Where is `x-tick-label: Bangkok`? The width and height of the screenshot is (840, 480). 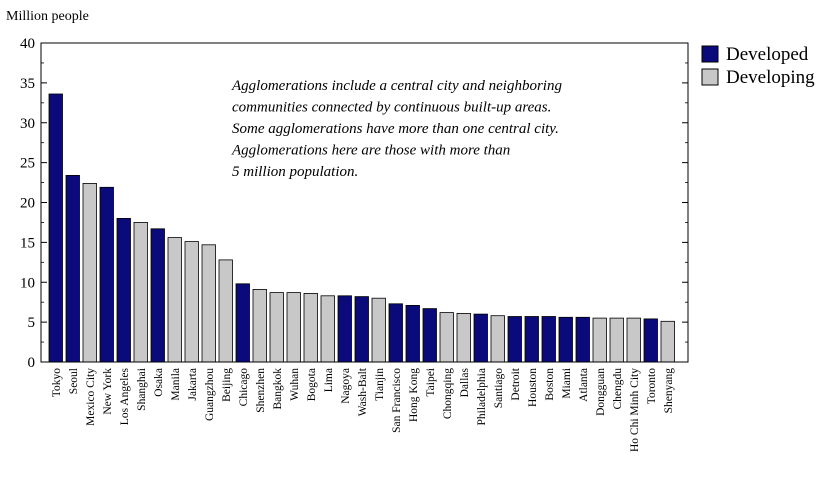
x-tick-label: Bangkok is located at coordinates (278, 389).